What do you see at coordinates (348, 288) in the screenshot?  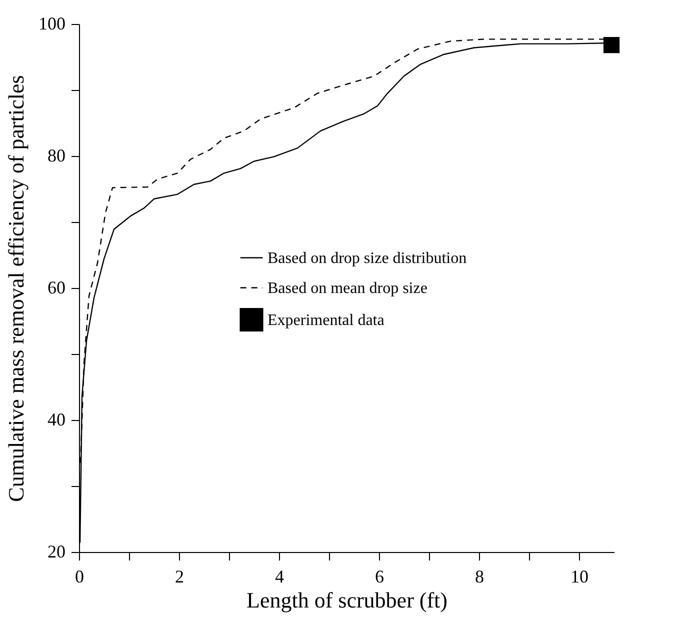 I see `legend-label: Based on mean drop size` at bounding box center [348, 288].